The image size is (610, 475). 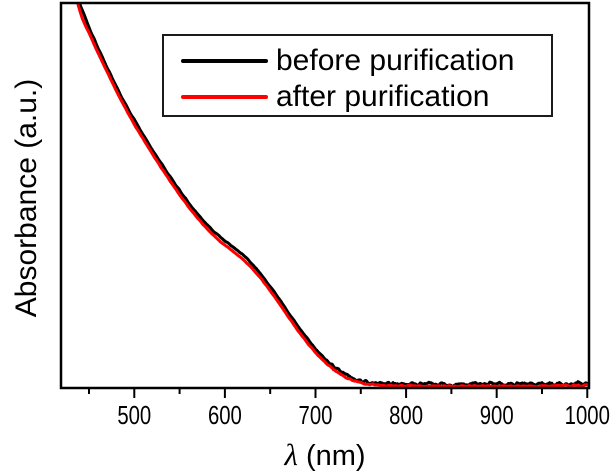 I want to click on x-tick-label: 900, so click(x=497, y=415).